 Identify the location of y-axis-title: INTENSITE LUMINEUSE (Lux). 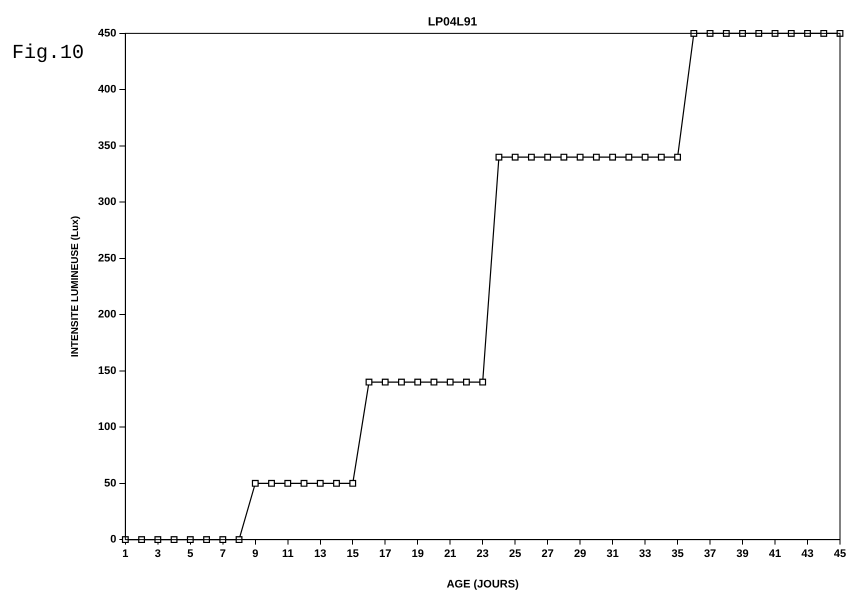
(75, 287).